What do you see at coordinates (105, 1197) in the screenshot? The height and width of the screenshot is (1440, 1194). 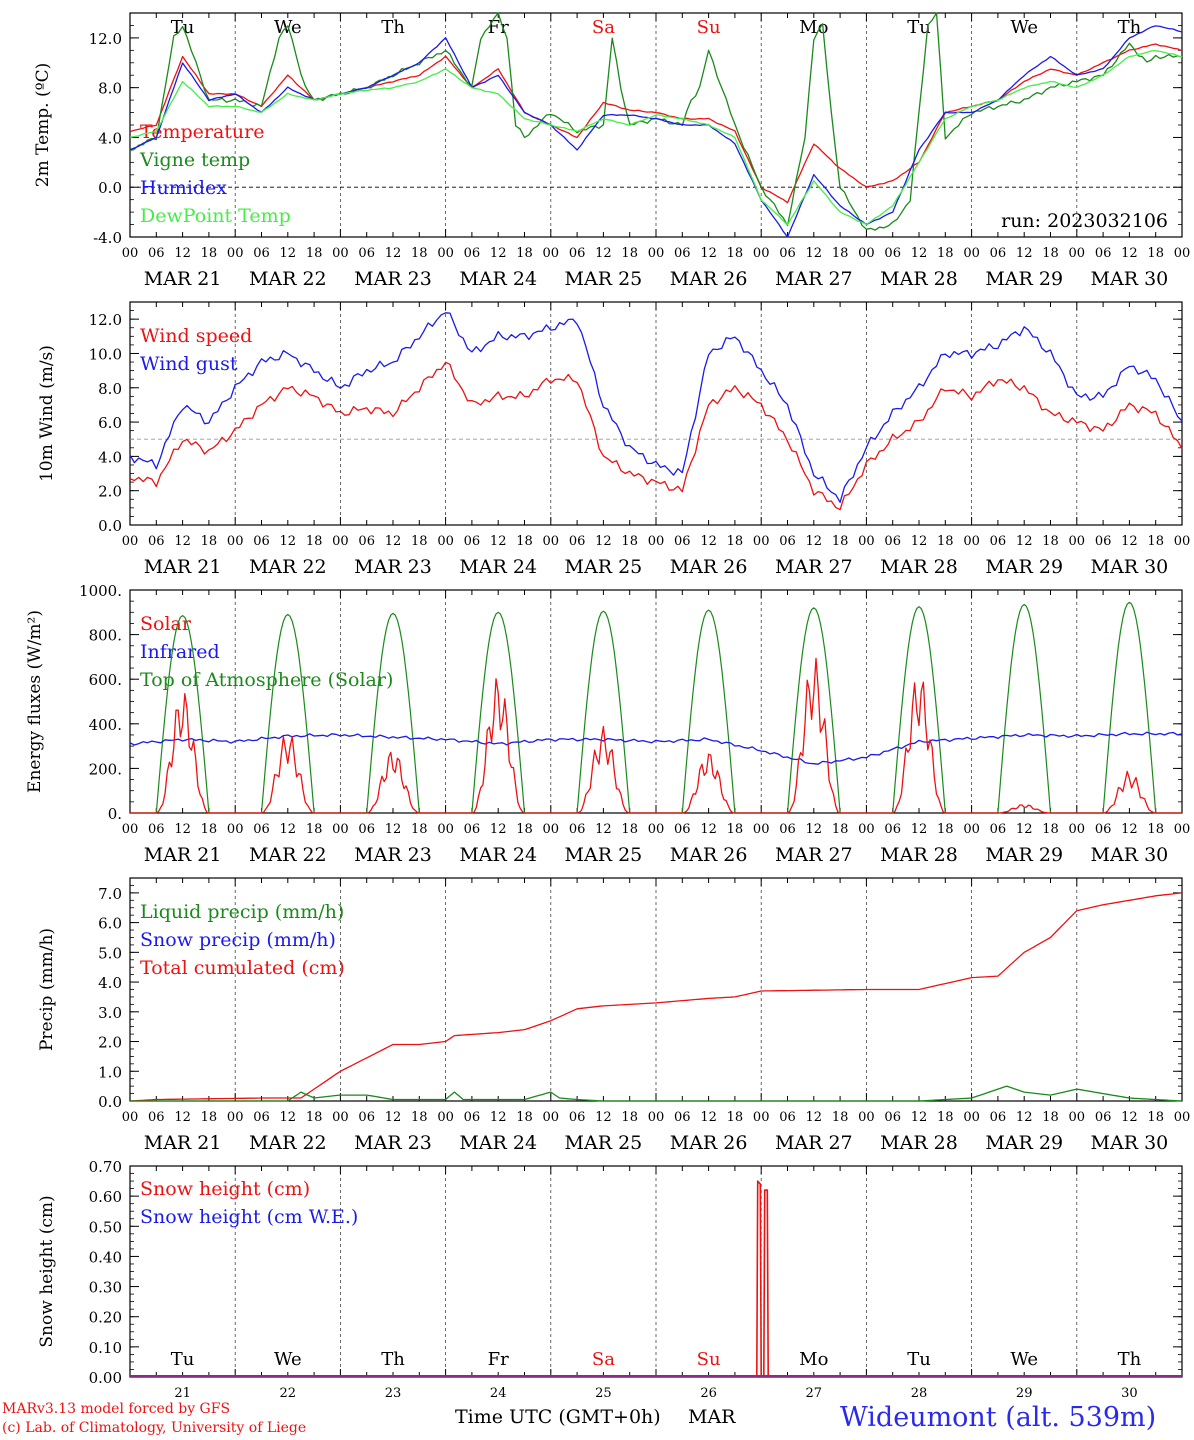 I see `y-tick-label: 0.60` at bounding box center [105, 1197].